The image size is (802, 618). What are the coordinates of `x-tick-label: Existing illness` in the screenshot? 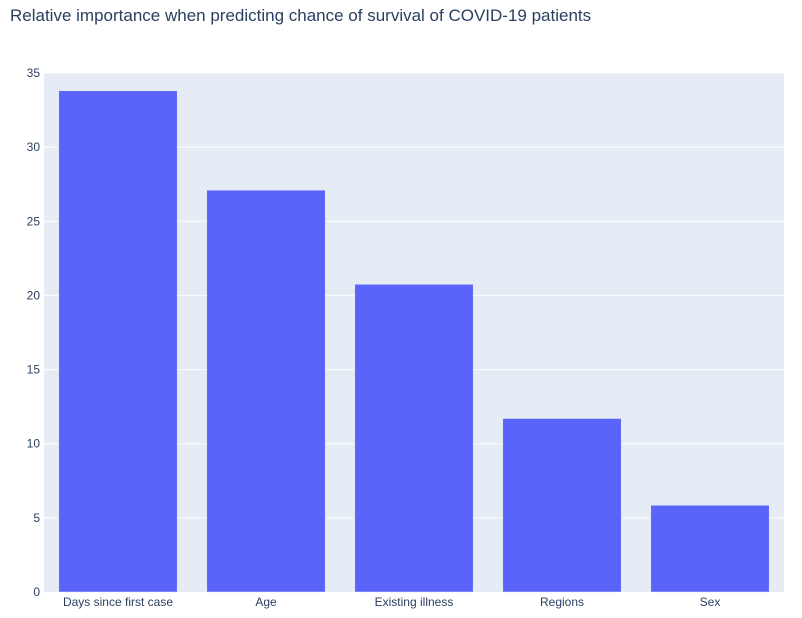 It's located at (414, 602).